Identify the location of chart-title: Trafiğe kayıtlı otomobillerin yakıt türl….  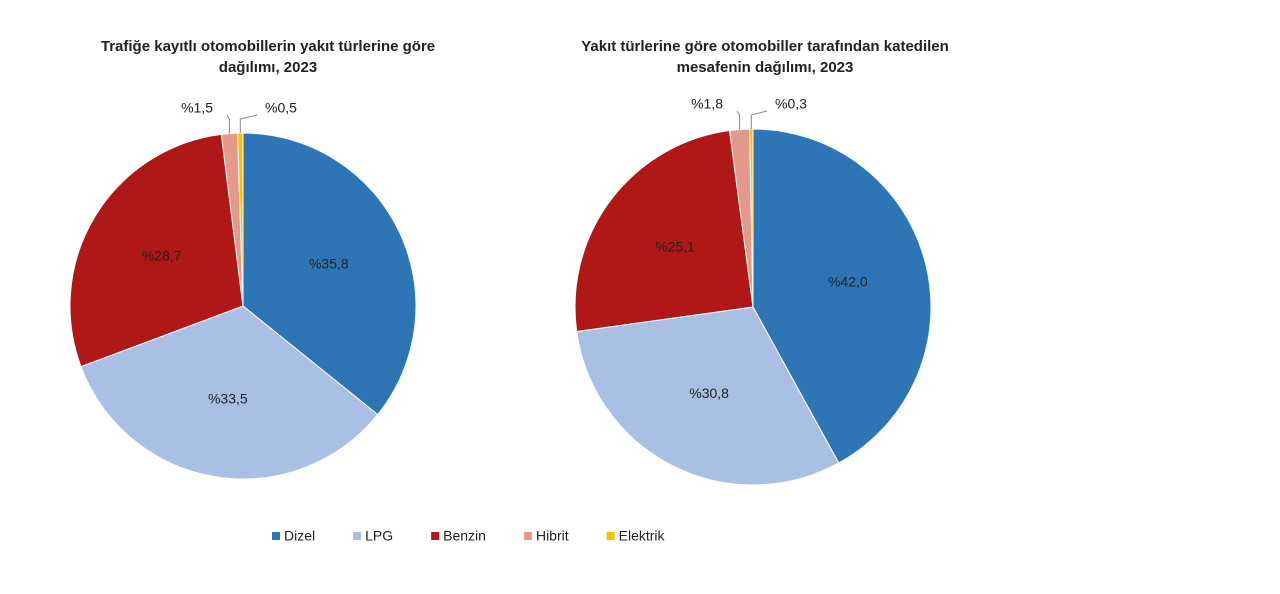
(268, 46).